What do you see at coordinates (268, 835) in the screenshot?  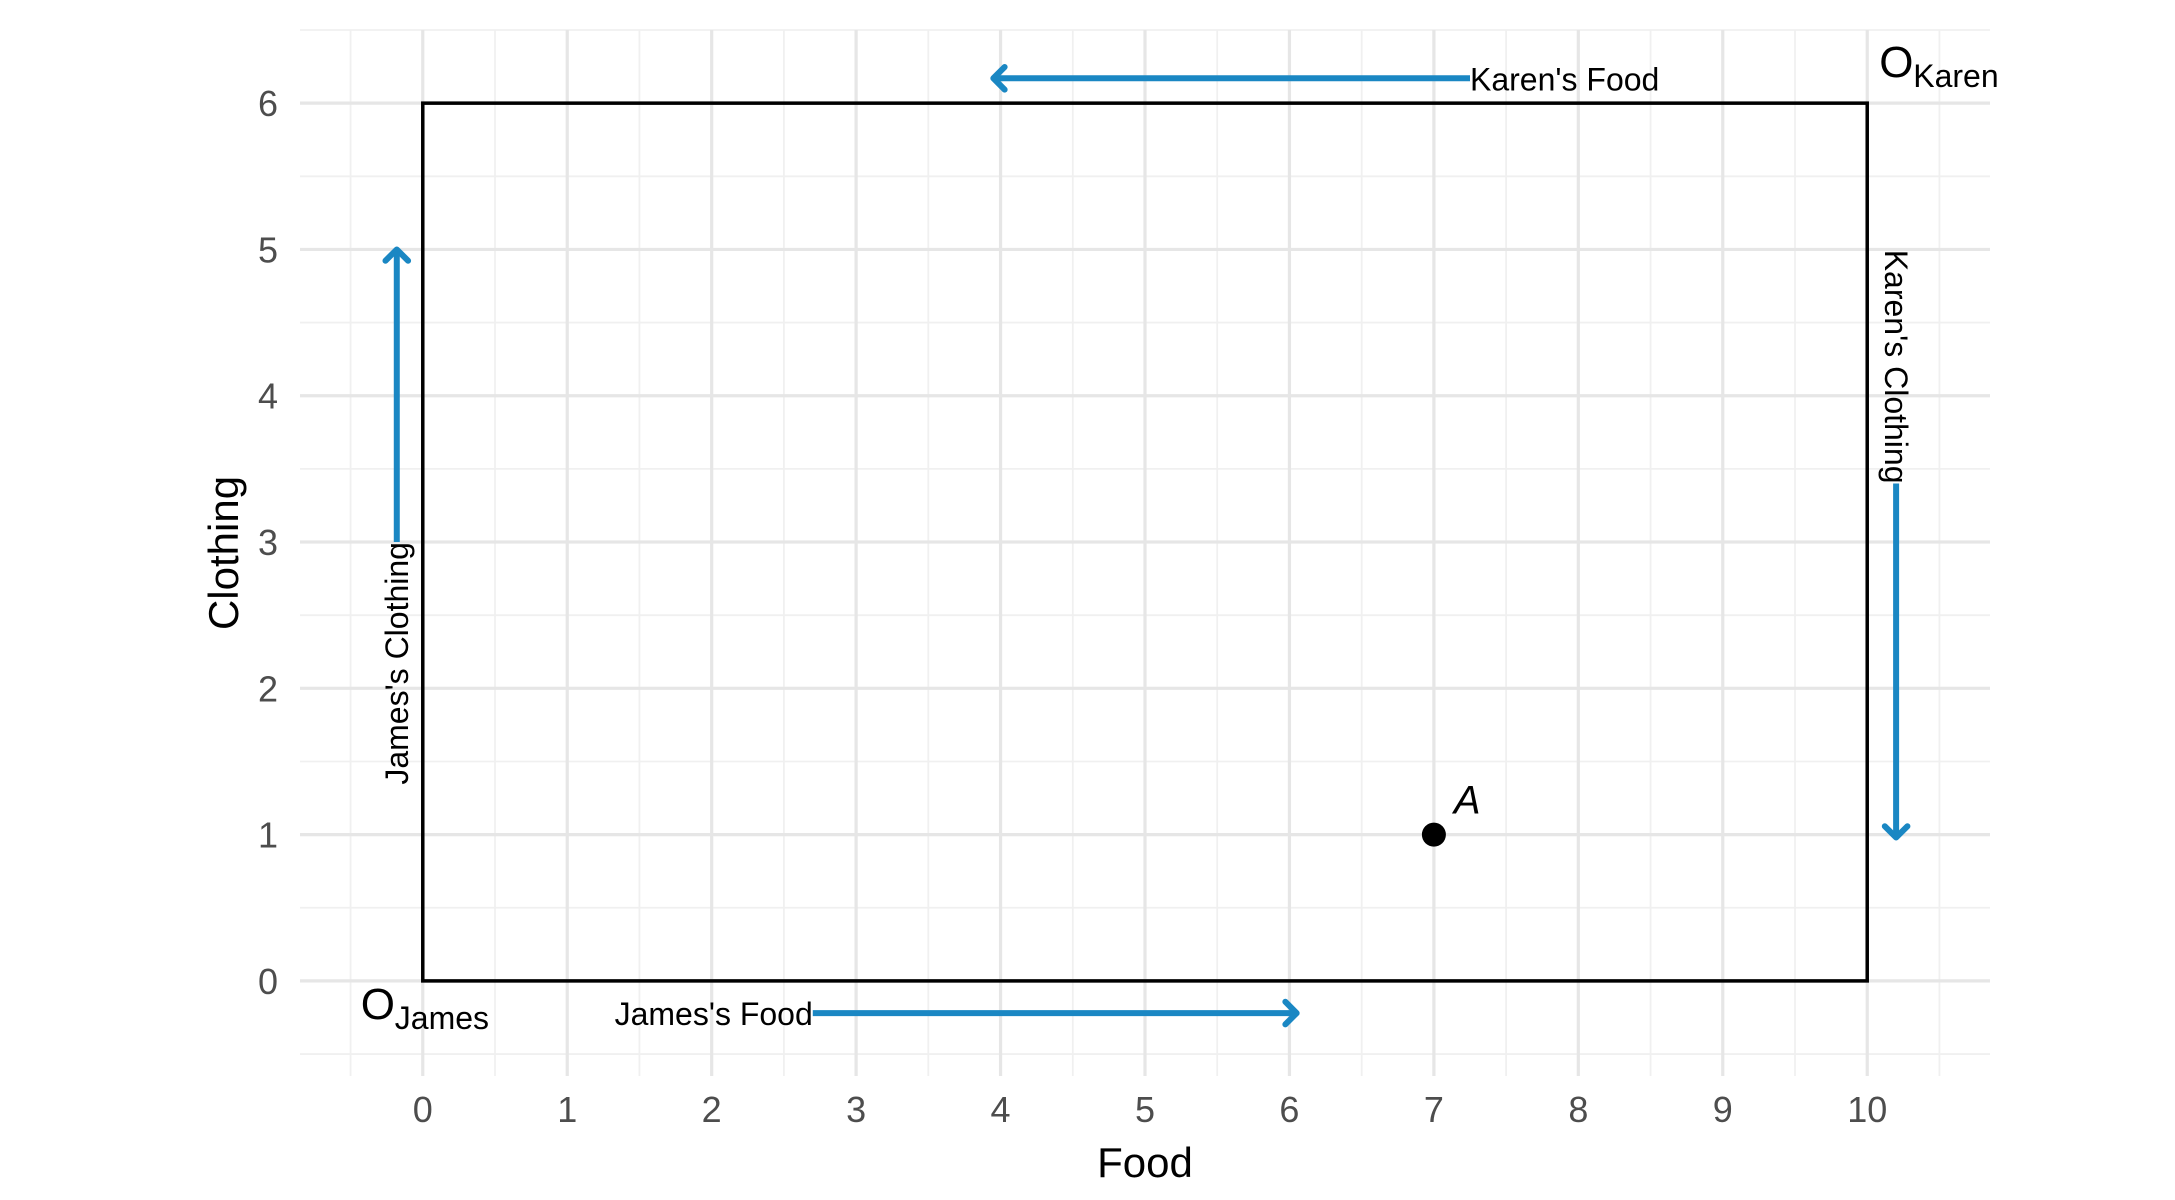 I see `y-tick-label: 1` at bounding box center [268, 835].